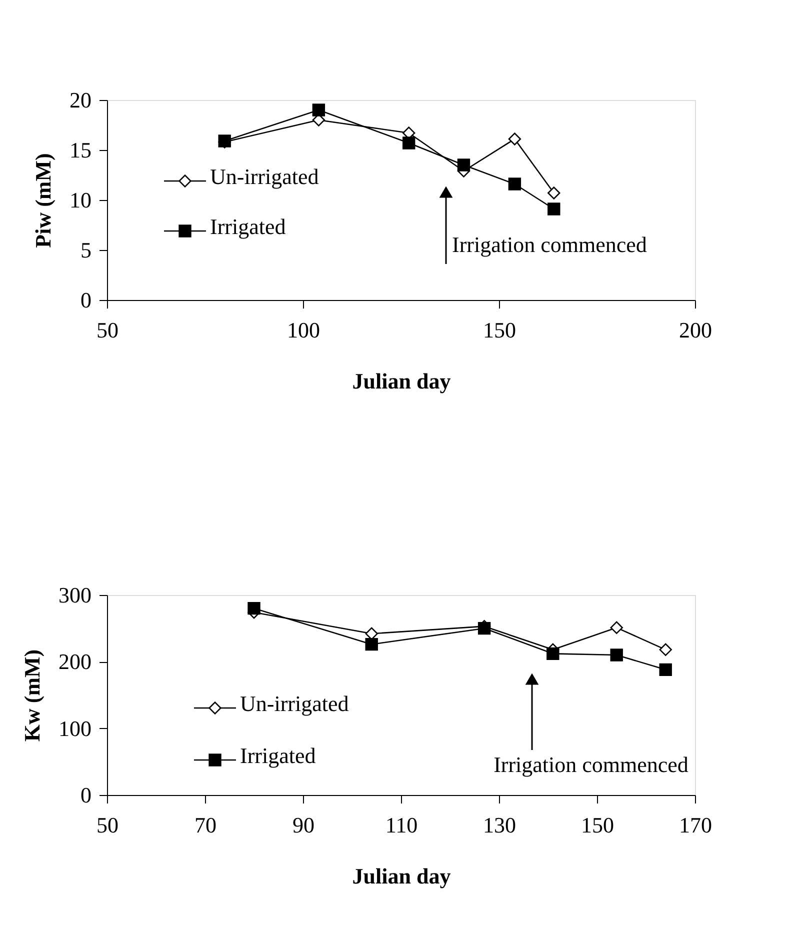 The width and height of the screenshot is (798, 940). I want to click on y-tick-label: 300, so click(75, 595).